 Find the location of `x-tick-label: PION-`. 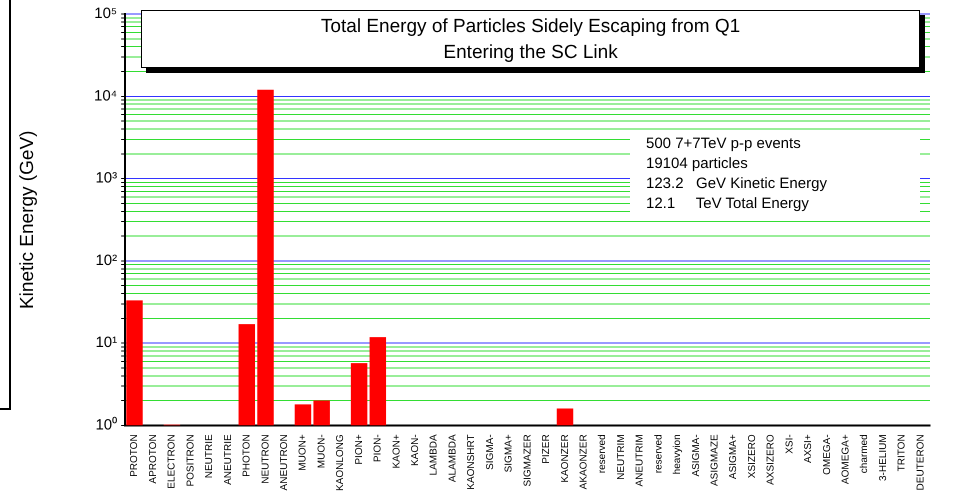

x-tick-label: PION- is located at coordinates (378, 448).